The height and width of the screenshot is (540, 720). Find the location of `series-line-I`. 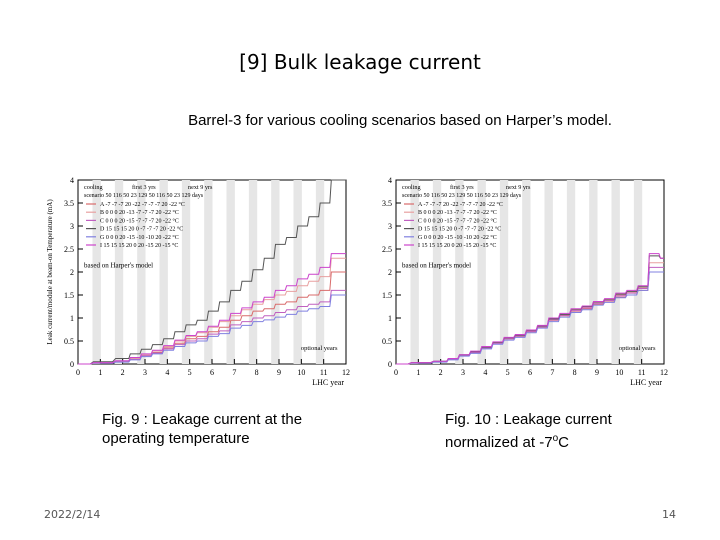

series-line-I is located at coordinates (212, 309).